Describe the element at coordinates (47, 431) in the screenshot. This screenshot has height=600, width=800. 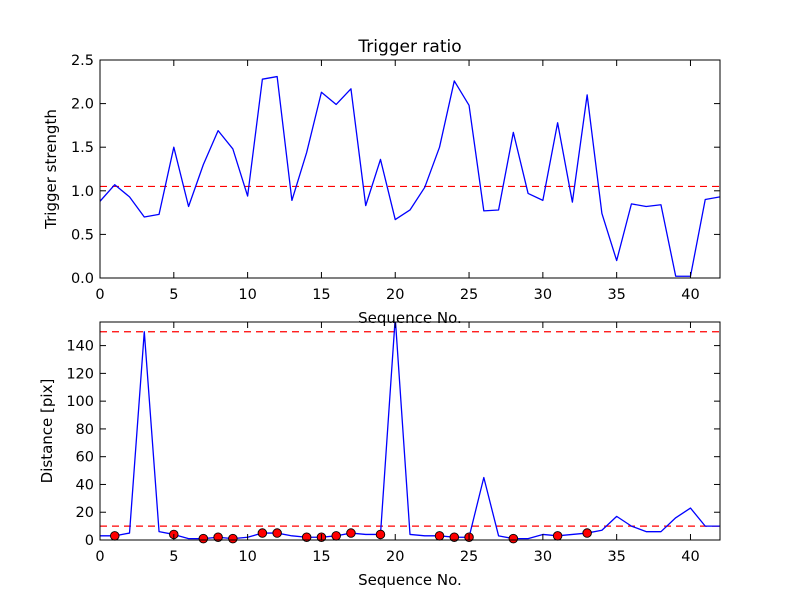
I see `y-axis-label: Distance [pix]` at that location.